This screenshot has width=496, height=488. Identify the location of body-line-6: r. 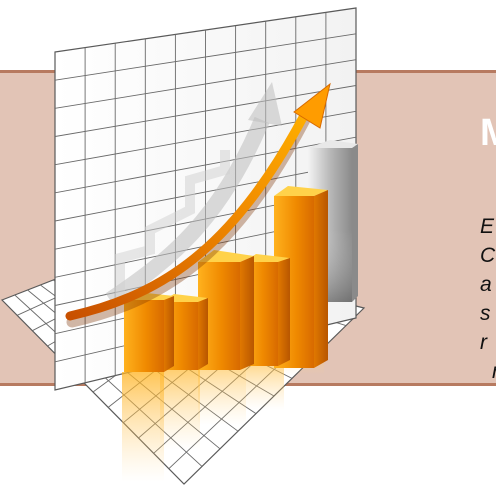
(488, 371).